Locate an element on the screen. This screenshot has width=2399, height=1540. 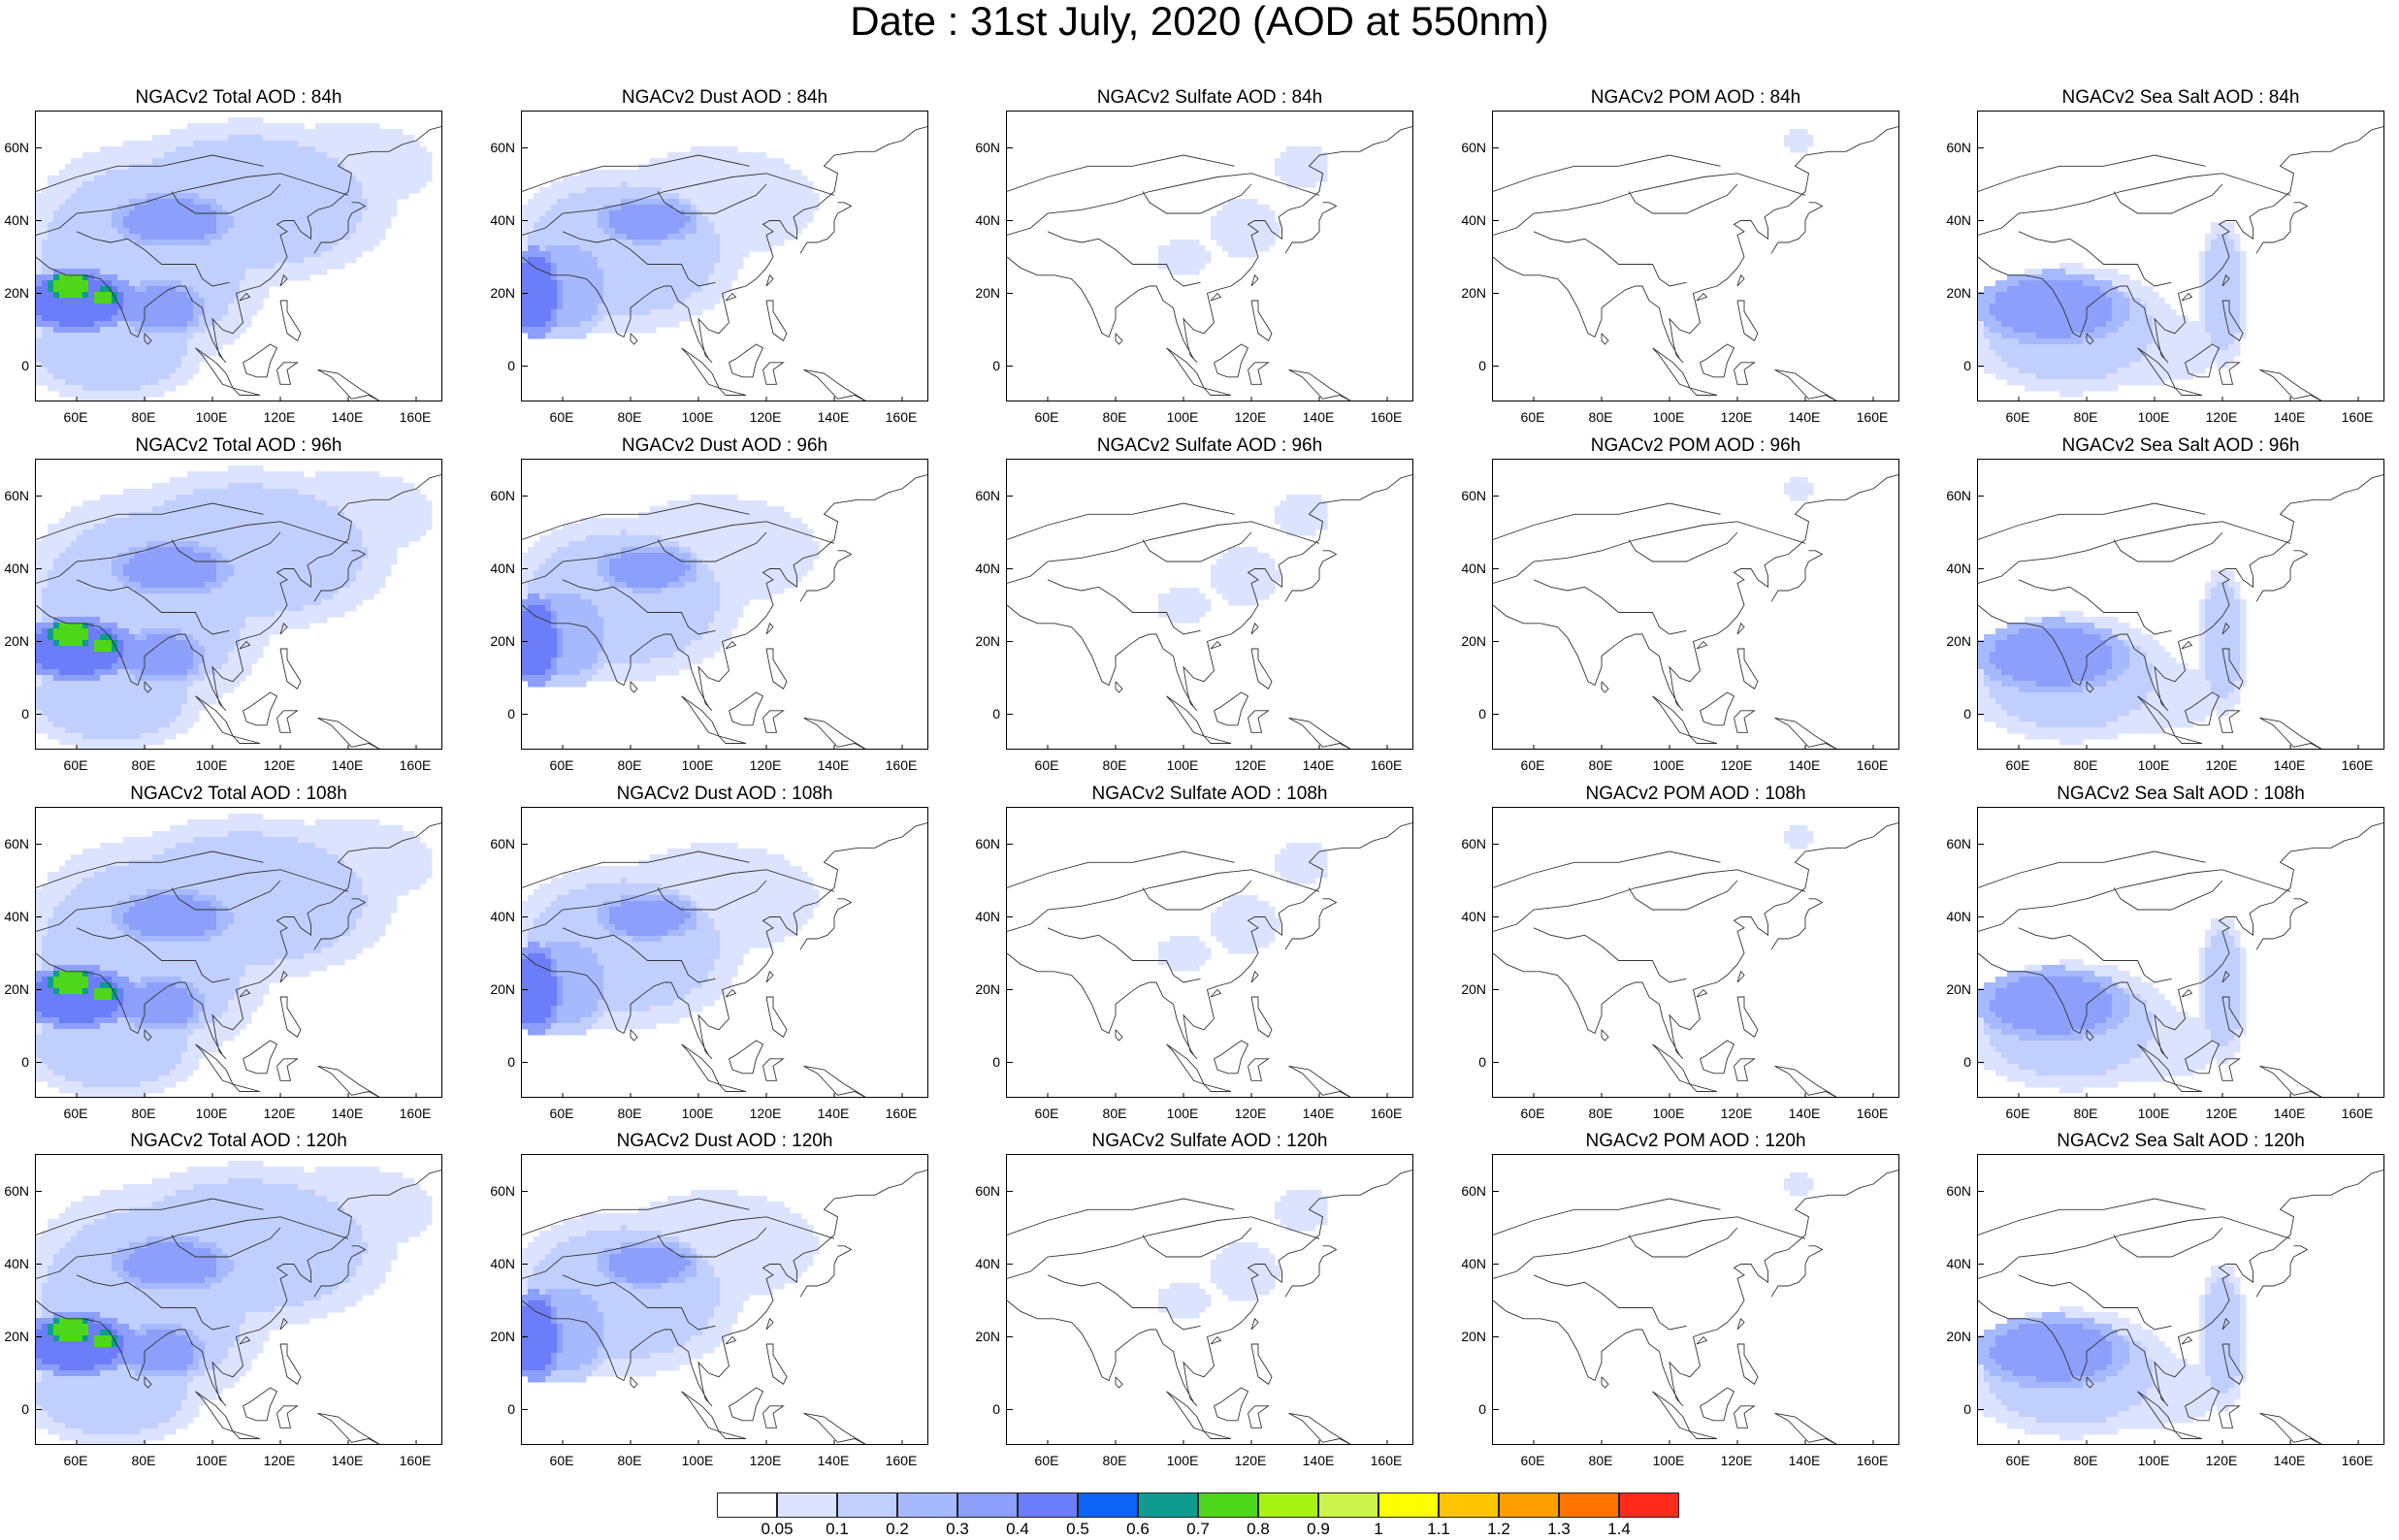
lat-label: 40N is located at coordinates (503, 220).